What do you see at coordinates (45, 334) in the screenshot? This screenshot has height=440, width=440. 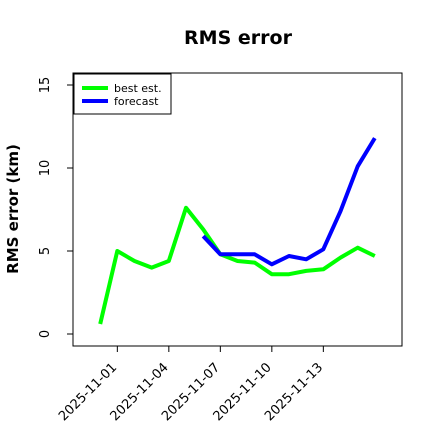 I see `y-tick-label: 0` at bounding box center [45, 334].